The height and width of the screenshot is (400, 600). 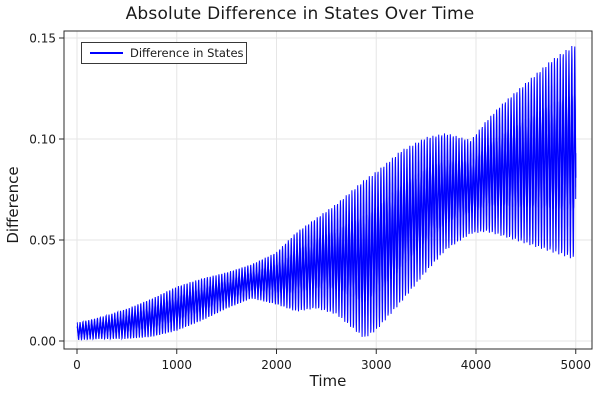 What do you see at coordinates (187, 53) in the screenshot?
I see `legend-label: Difference in States` at bounding box center [187, 53].